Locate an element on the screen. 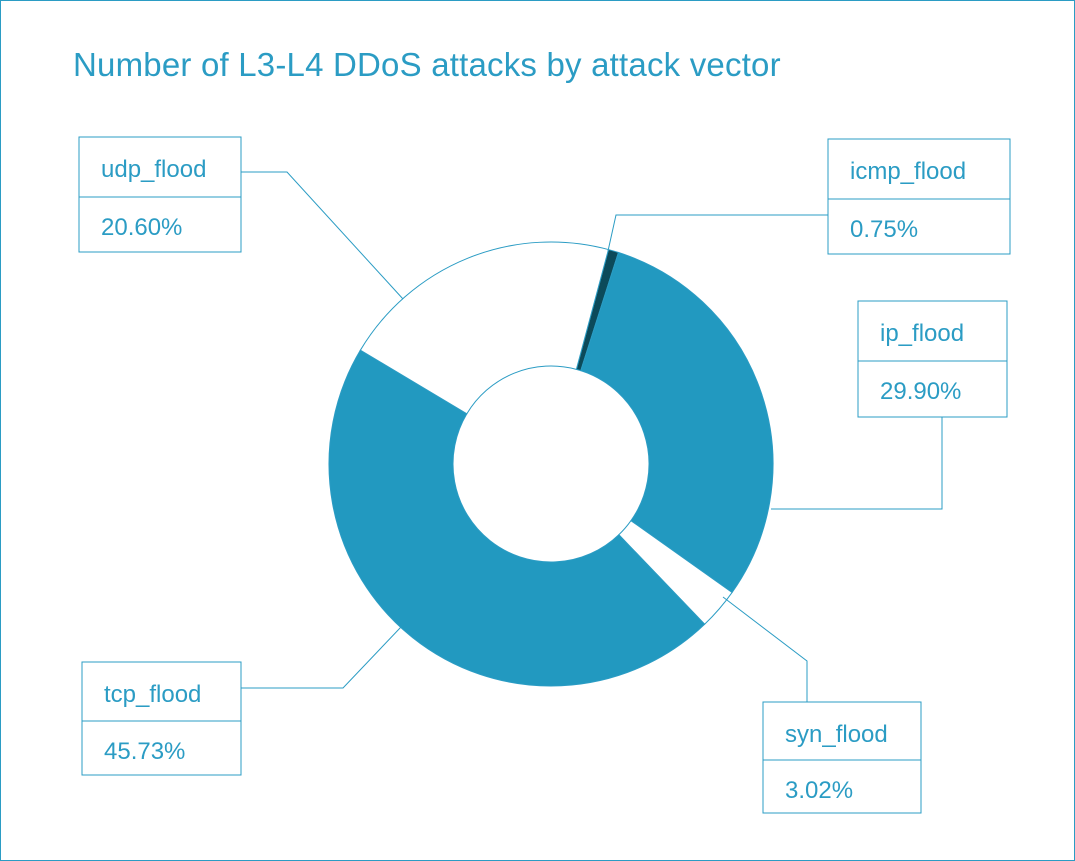 This screenshot has height=861, width=1075. callout-box-udp-flood is located at coordinates (160, 194).